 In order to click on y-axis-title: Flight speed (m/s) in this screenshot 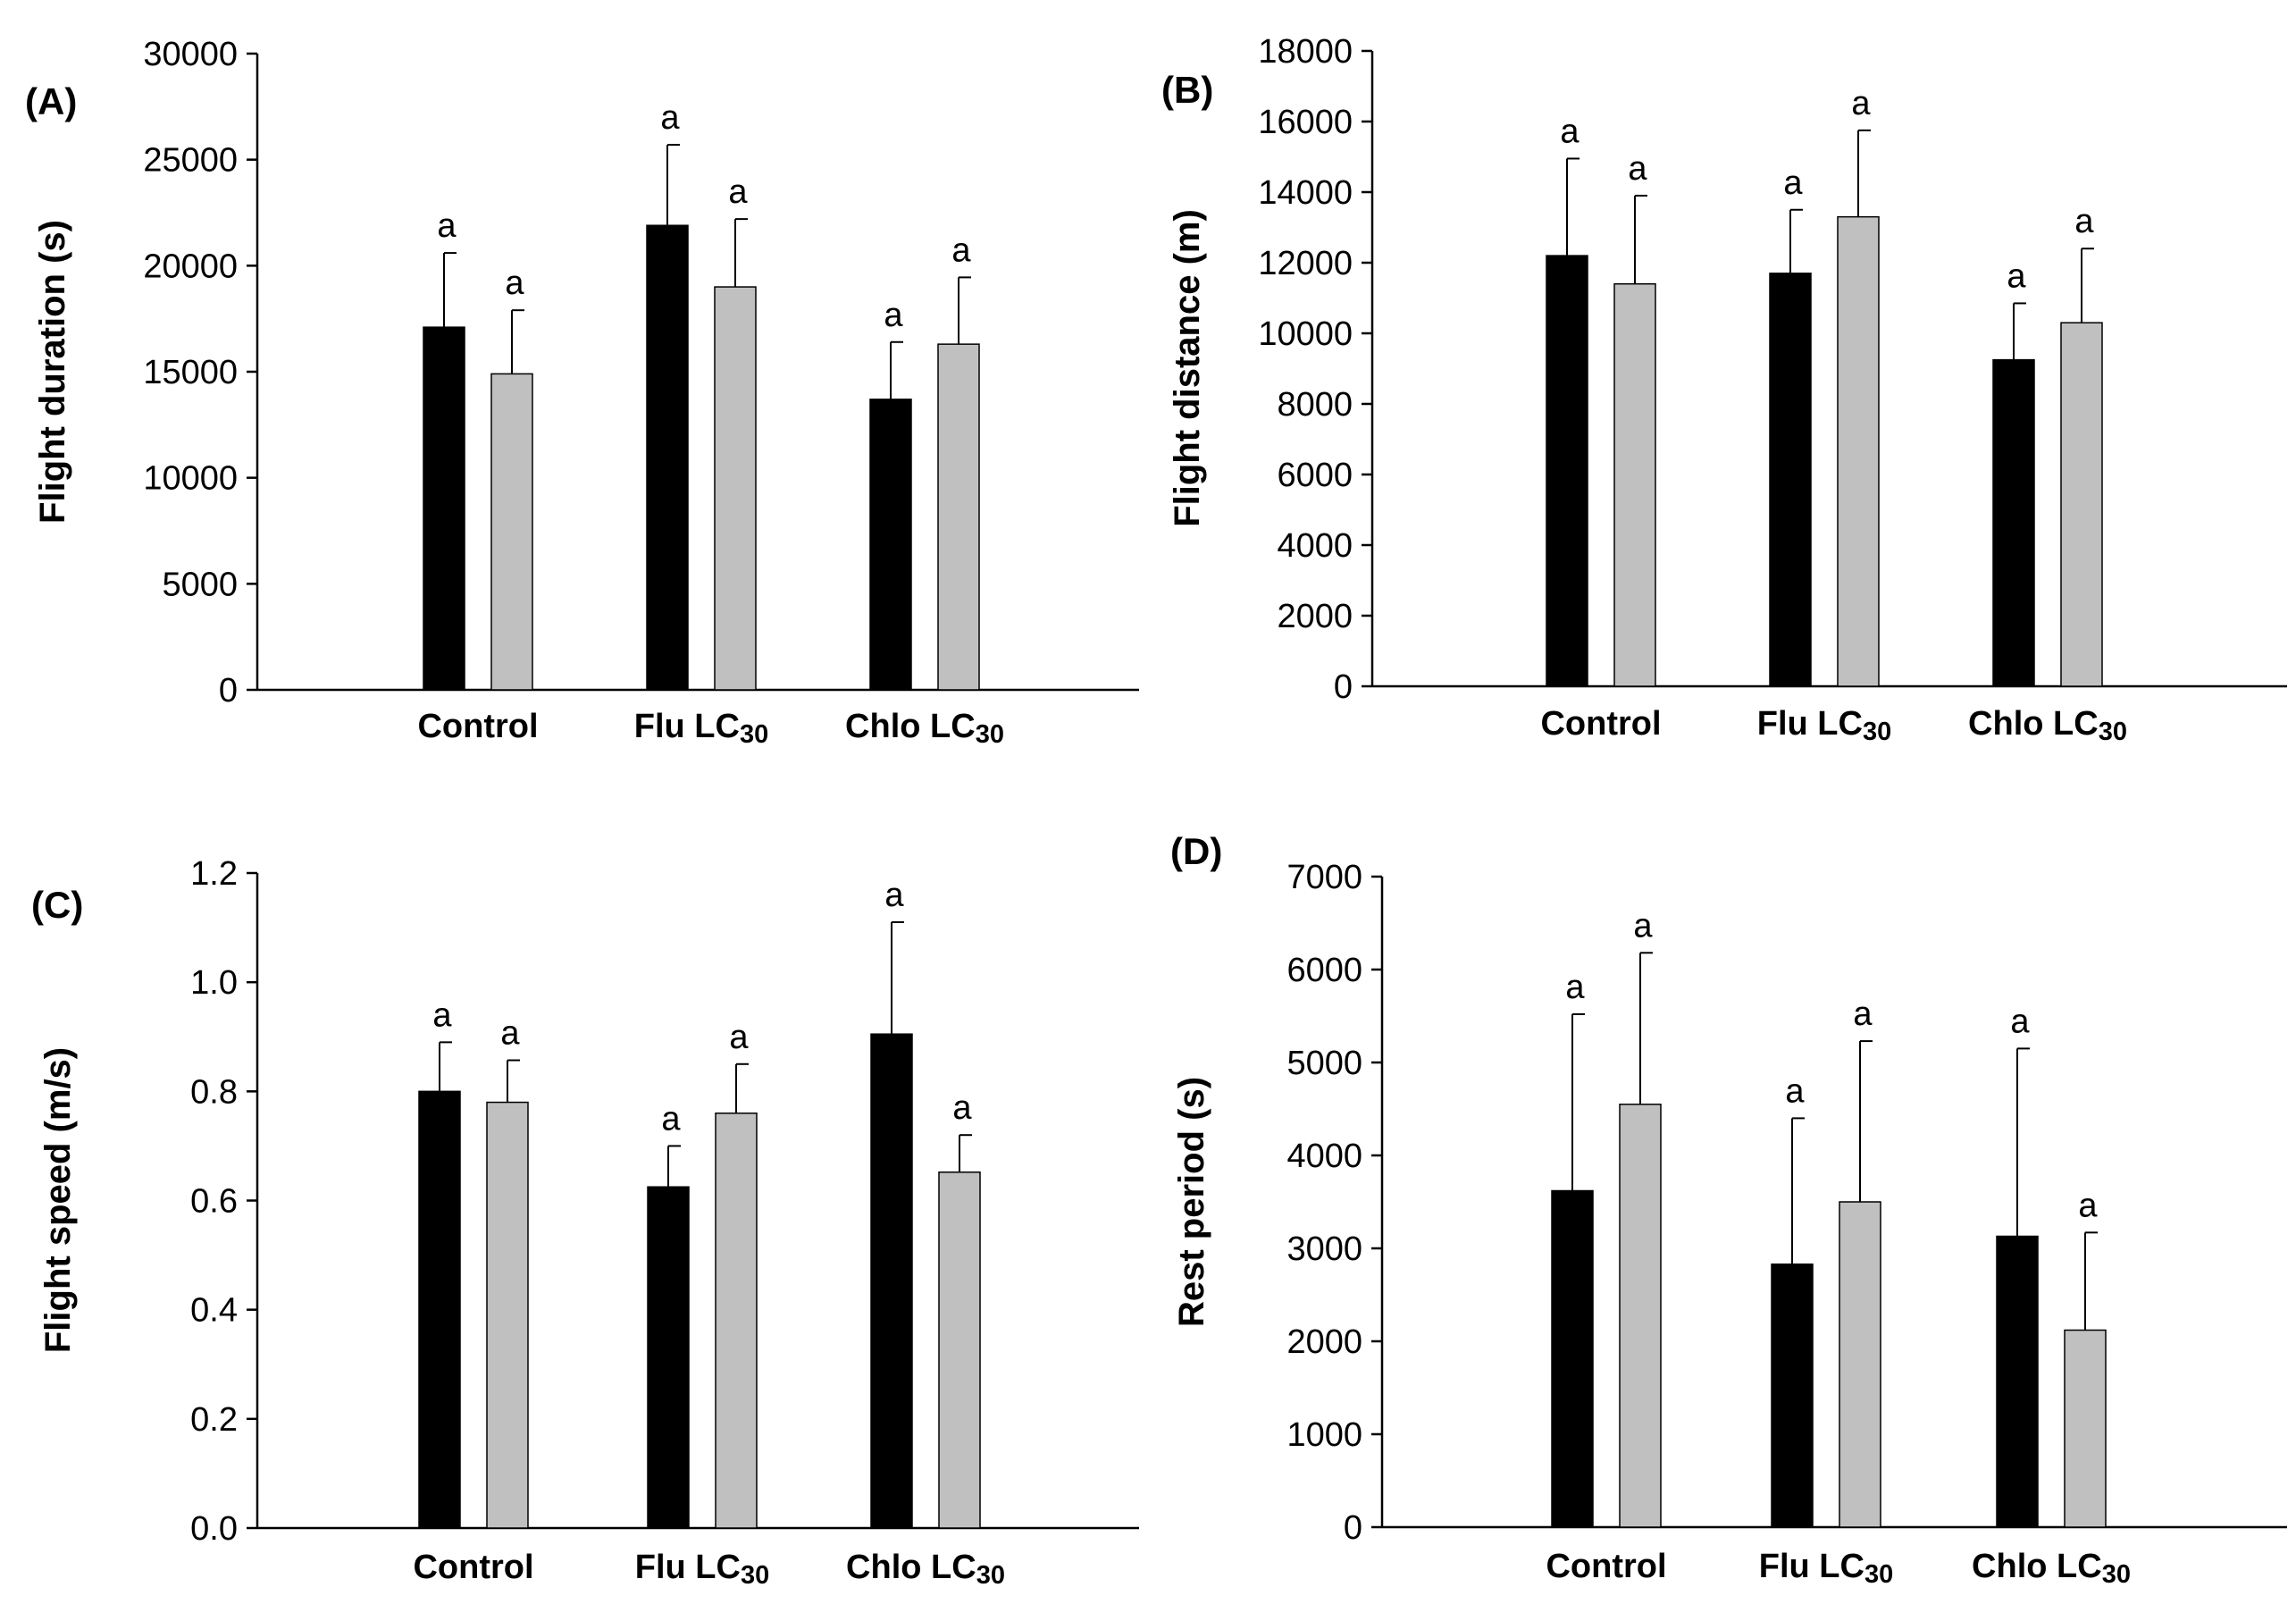, I will do `click(58, 1200)`.